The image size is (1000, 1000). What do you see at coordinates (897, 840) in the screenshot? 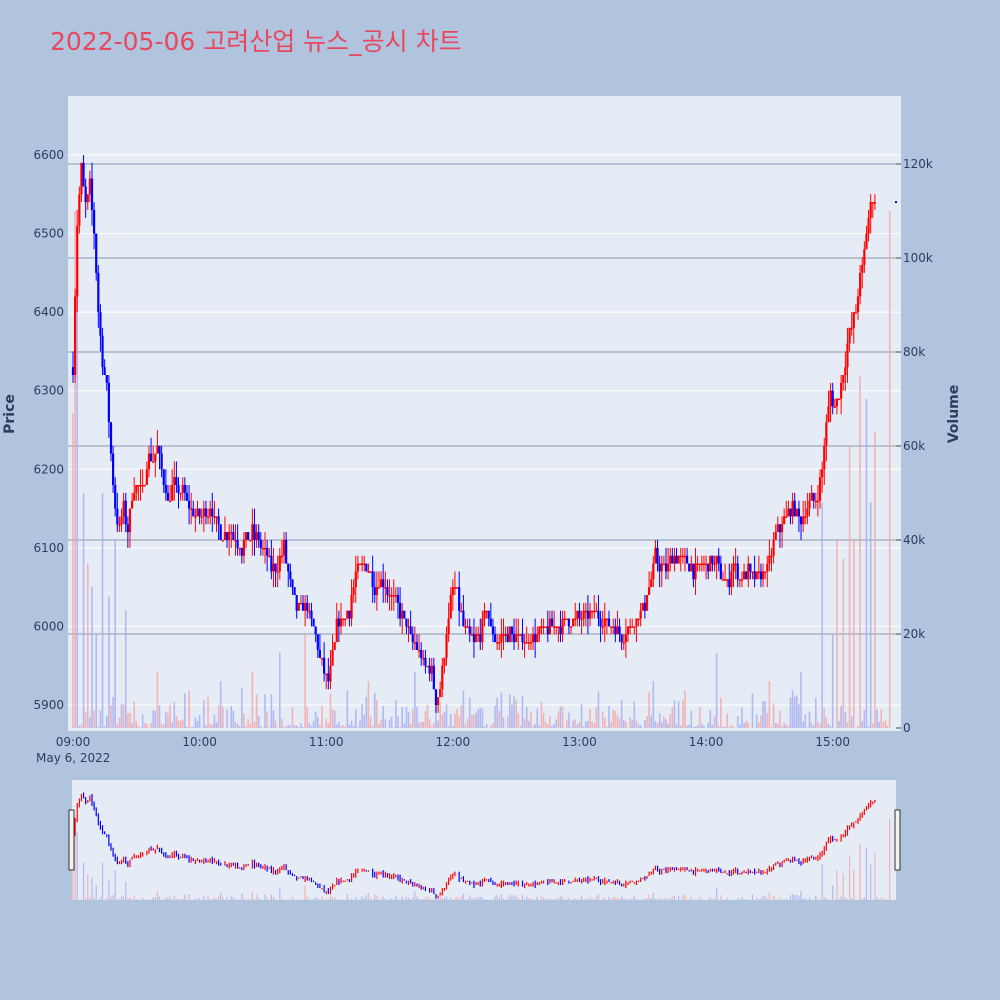
I see `range-slider-handle-right` at bounding box center [897, 840].